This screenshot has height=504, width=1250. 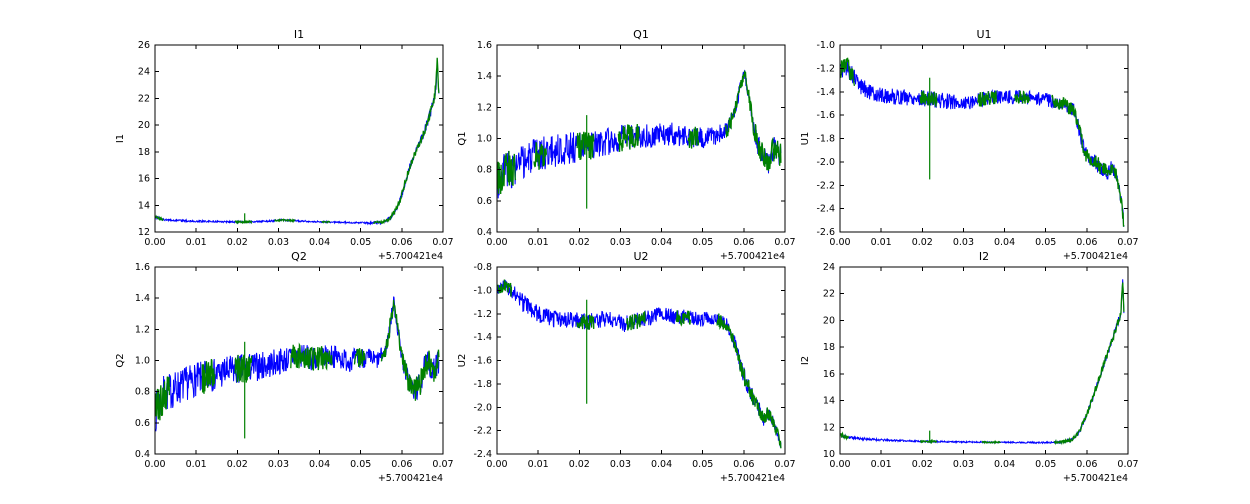 I want to click on tick-label: -2.4, so click(x=482, y=454).